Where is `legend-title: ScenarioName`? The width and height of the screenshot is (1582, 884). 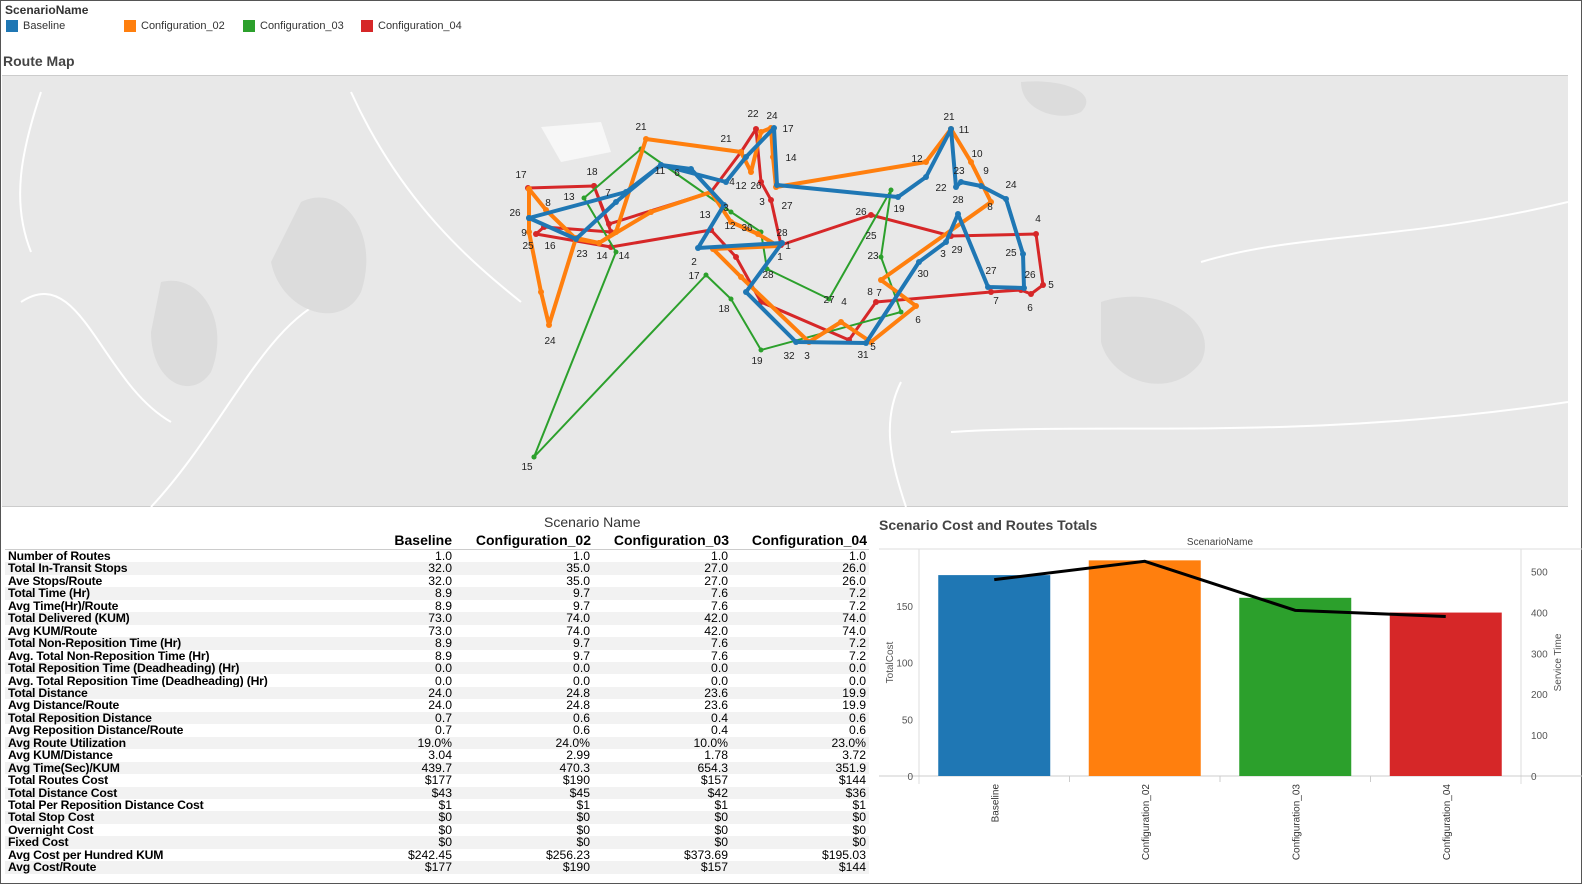
legend-title: ScenarioName is located at coordinates (47, 10).